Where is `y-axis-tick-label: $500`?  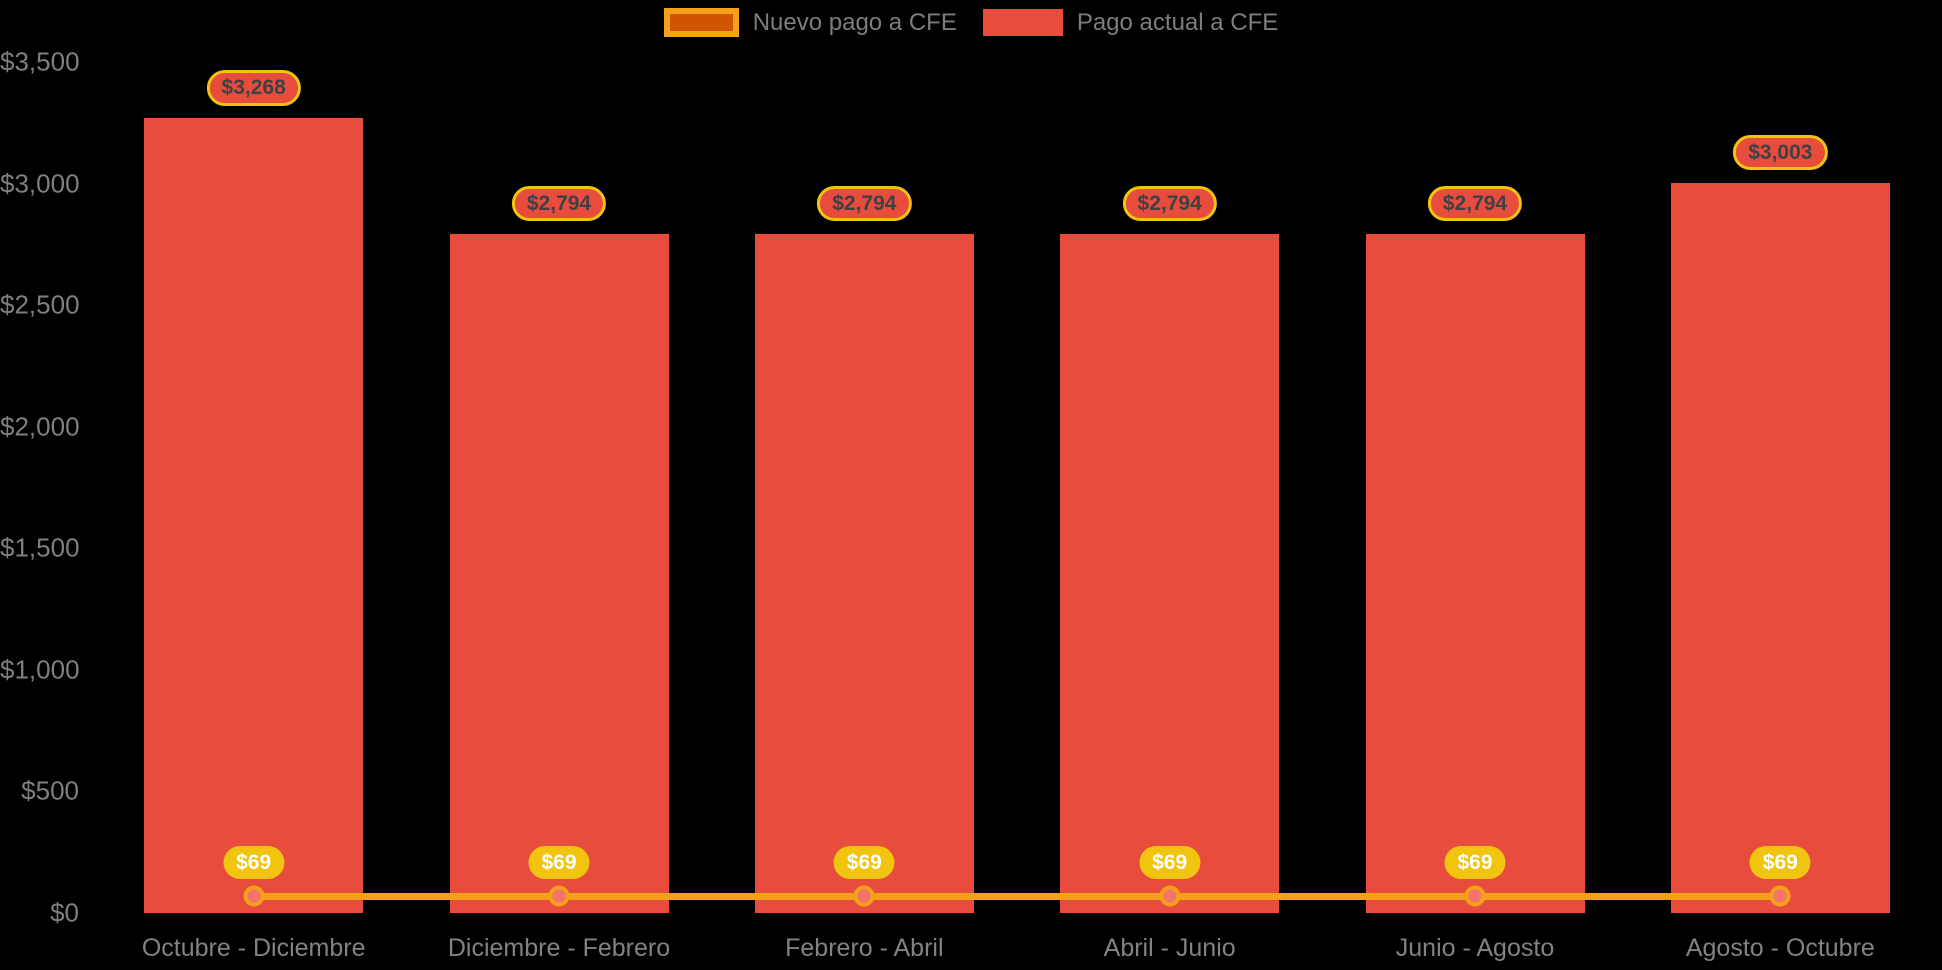
y-axis-tick-label: $500 is located at coordinates (50, 790).